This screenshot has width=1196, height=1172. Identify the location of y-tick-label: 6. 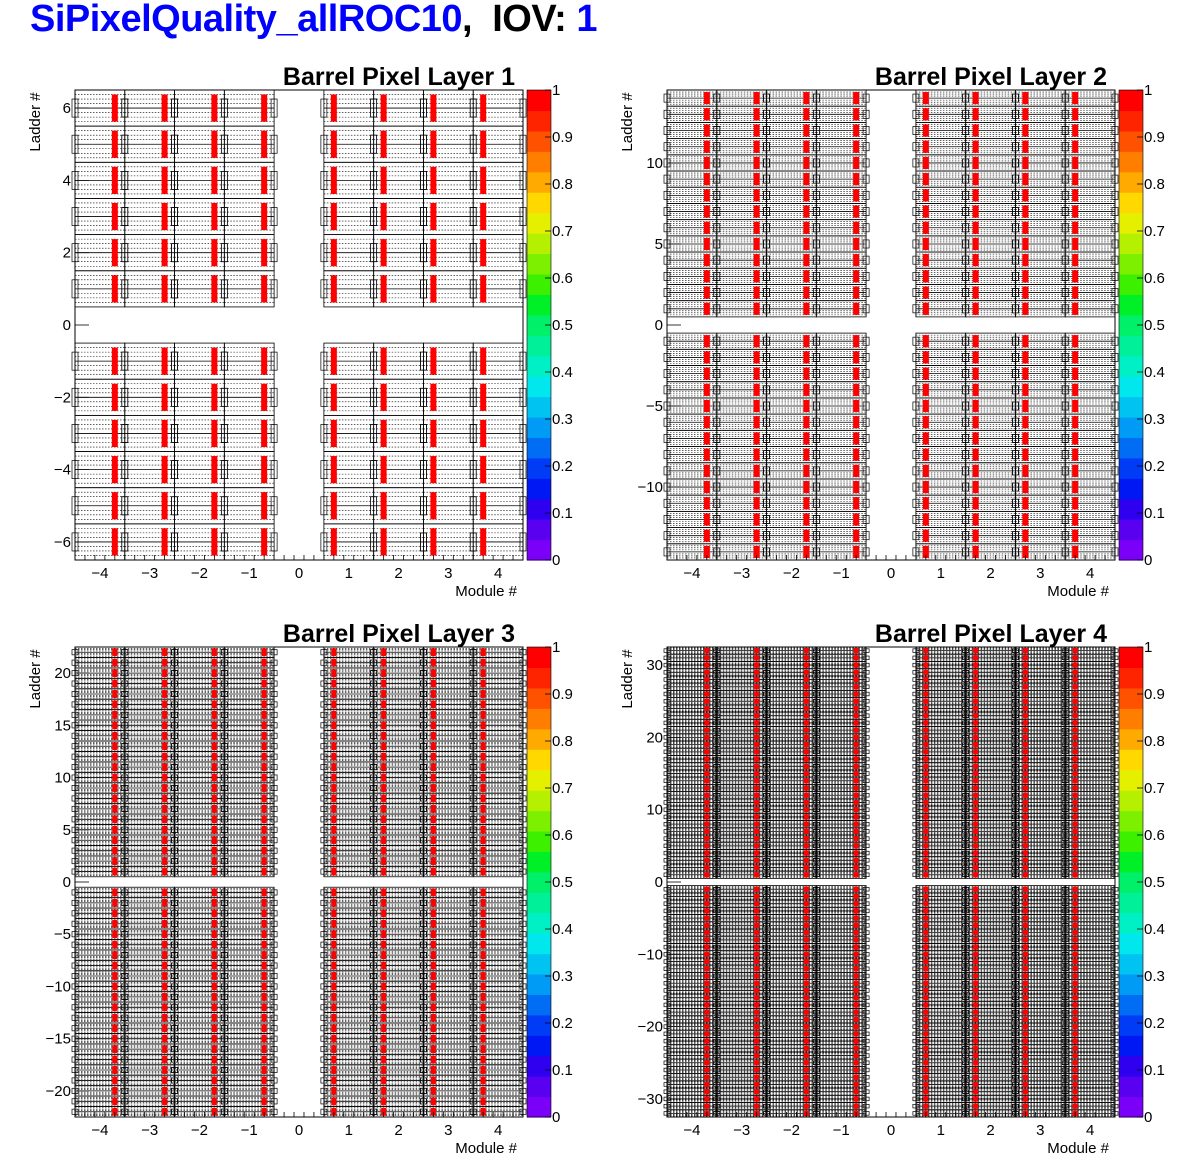
(67, 108).